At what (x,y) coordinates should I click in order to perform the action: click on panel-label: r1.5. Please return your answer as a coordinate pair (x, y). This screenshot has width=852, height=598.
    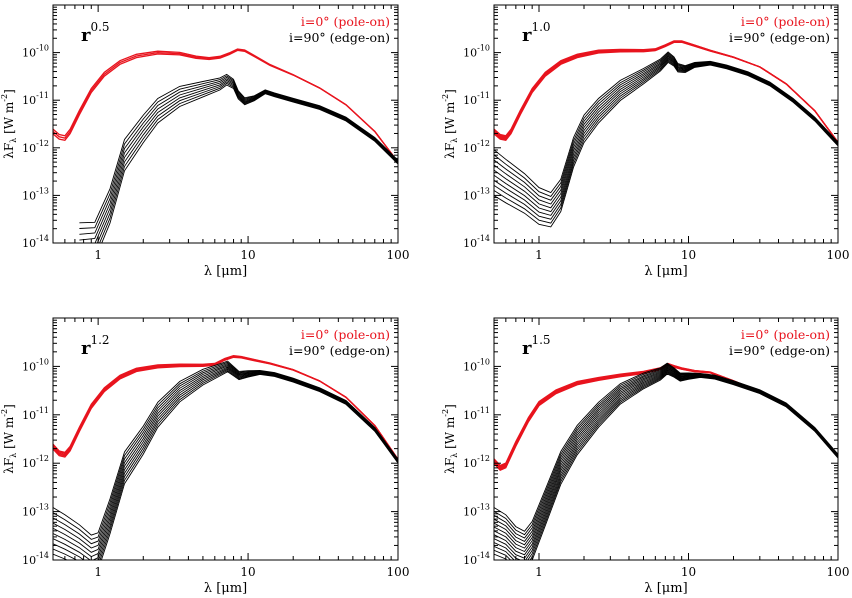
    Looking at the image, I should click on (536, 346).